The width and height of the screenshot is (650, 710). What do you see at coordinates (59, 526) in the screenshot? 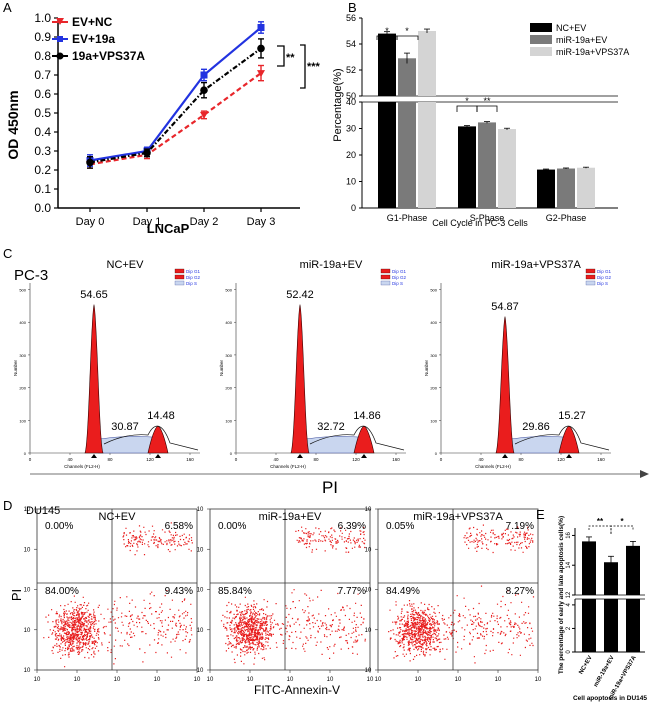
I see `d-ul-value: 0.00%` at bounding box center [59, 526].